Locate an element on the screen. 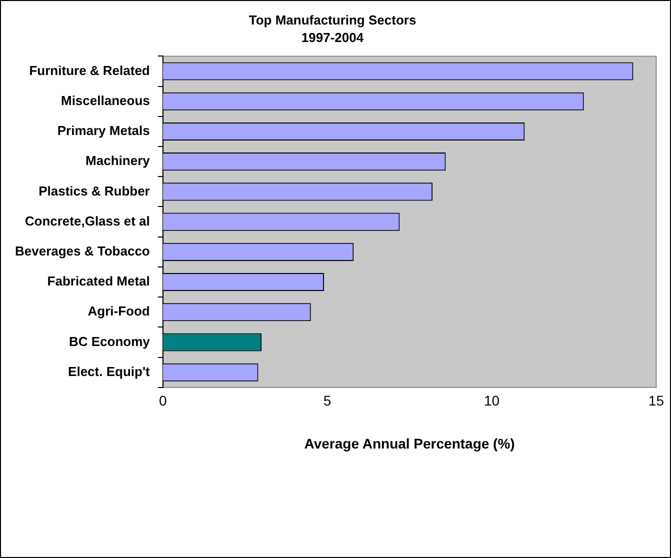 The image size is (671, 558). y-tick-label: Elect. Equip't is located at coordinates (109, 371).